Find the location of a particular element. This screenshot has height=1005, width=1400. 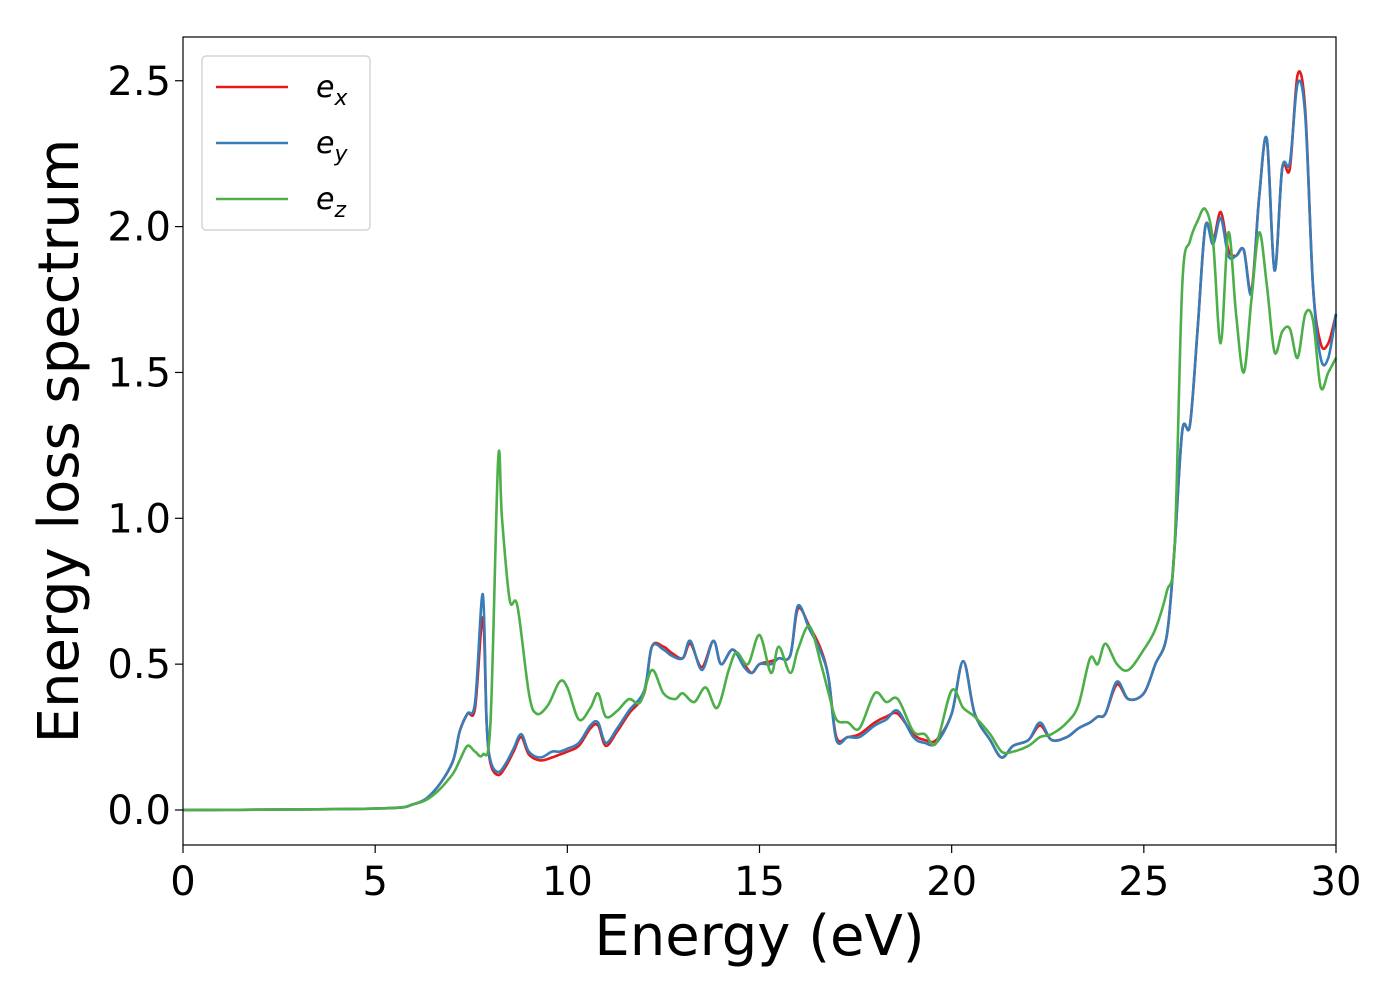

legend-label-z: ez is located at coordinates (331, 202).